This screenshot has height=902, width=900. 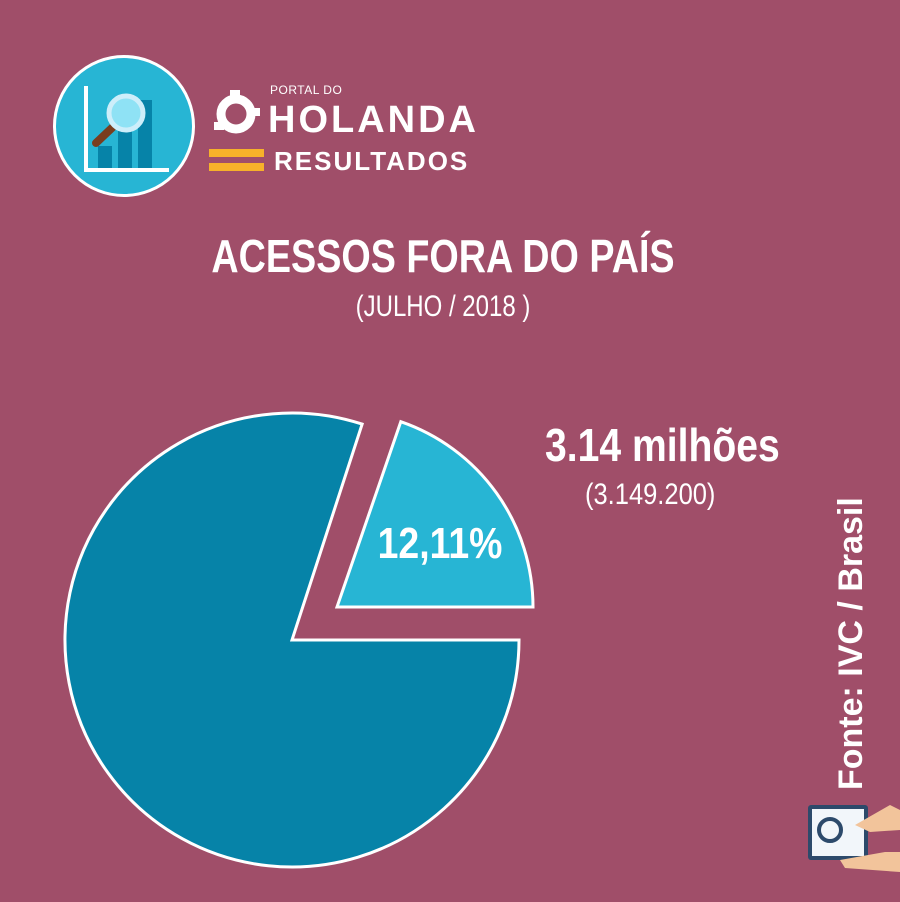 What do you see at coordinates (851, 643) in the screenshot?
I see `source-label: Fonte: IVC / Brasil` at bounding box center [851, 643].